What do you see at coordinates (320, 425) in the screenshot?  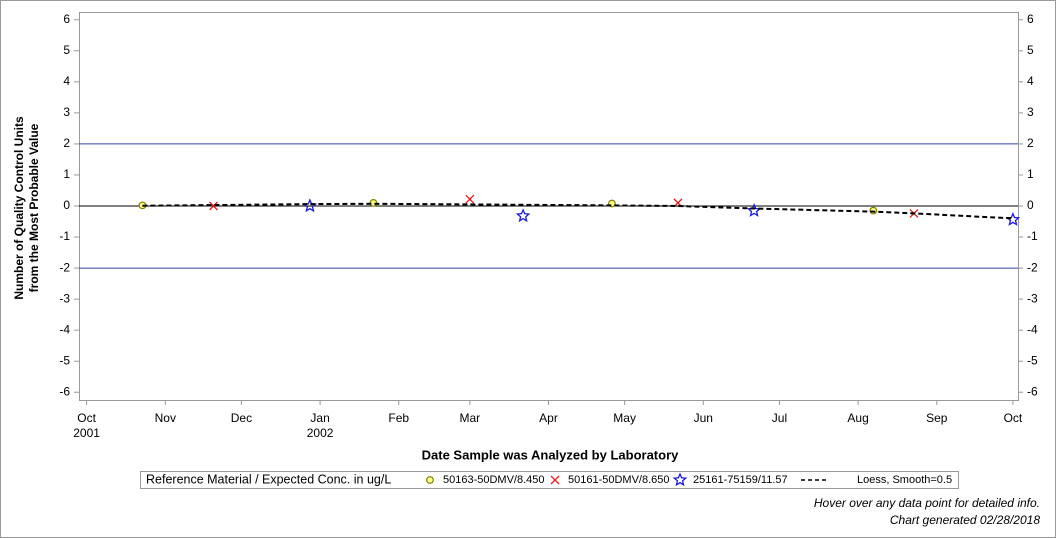 I see `x-tick-label: Jan 2002` at bounding box center [320, 425].